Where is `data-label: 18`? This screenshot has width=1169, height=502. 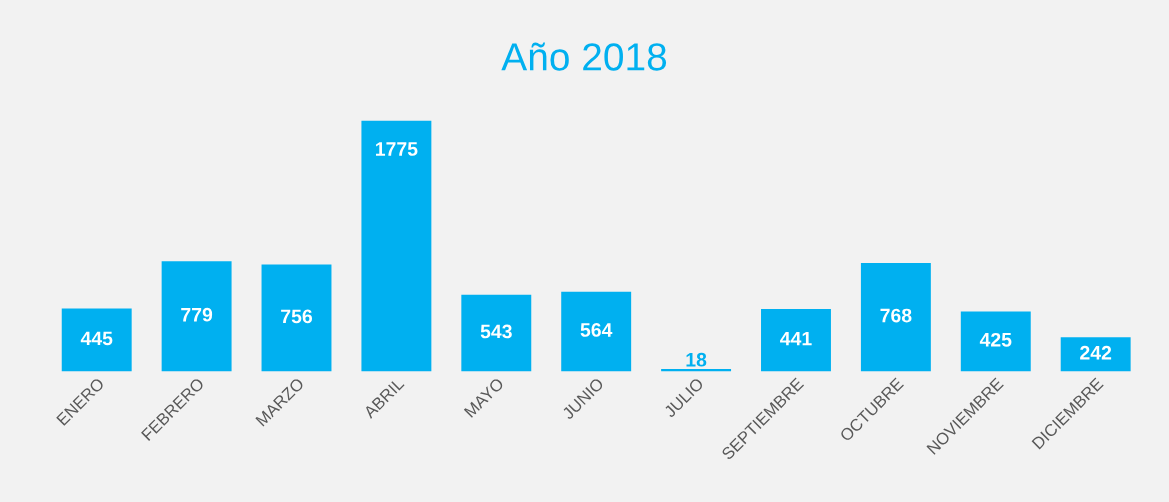 data-label: 18 is located at coordinates (696, 359).